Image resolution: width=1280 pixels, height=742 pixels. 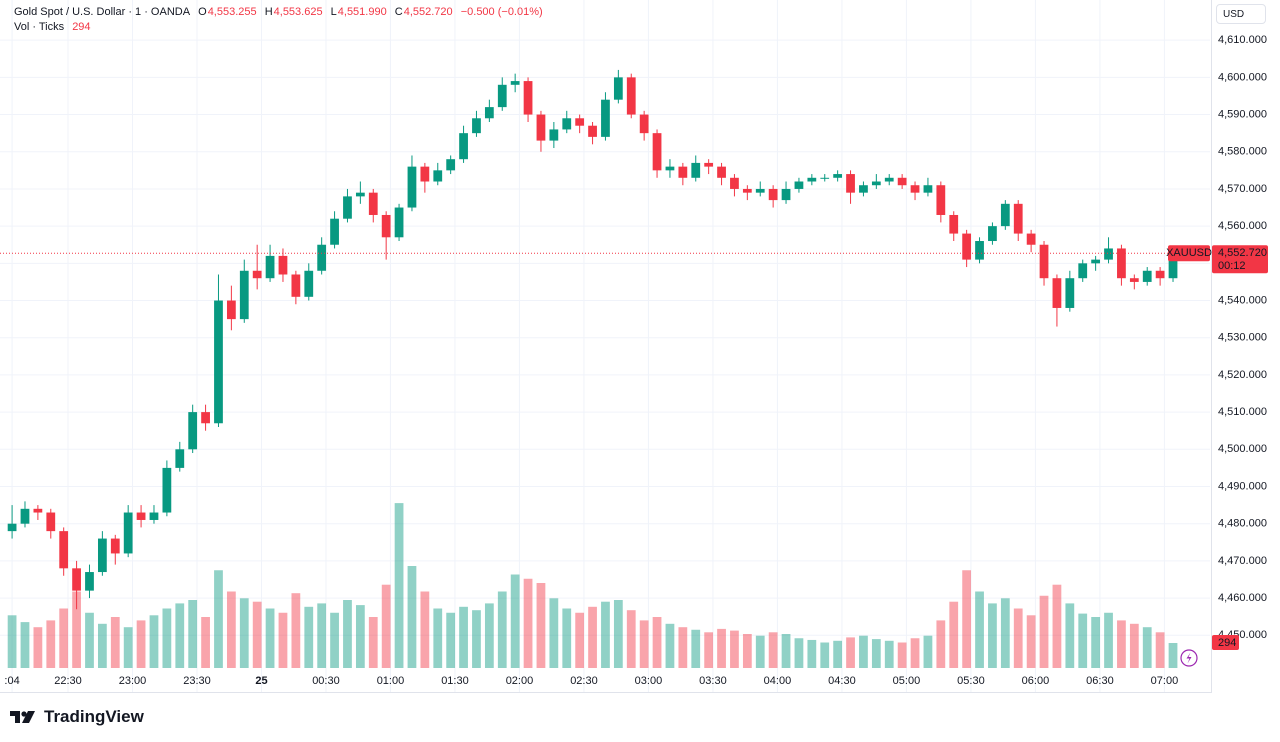 I want to click on legend-c: C, so click(x=398, y=12).